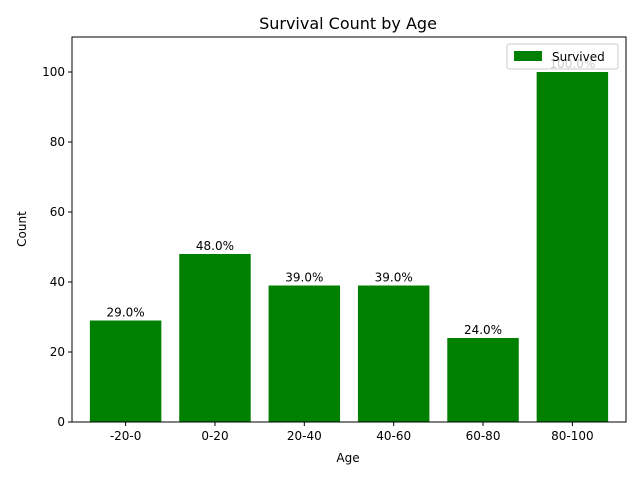  Describe the element at coordinates (57, 142) in the screenshot. I see `y-tick-label: 80` at that location.